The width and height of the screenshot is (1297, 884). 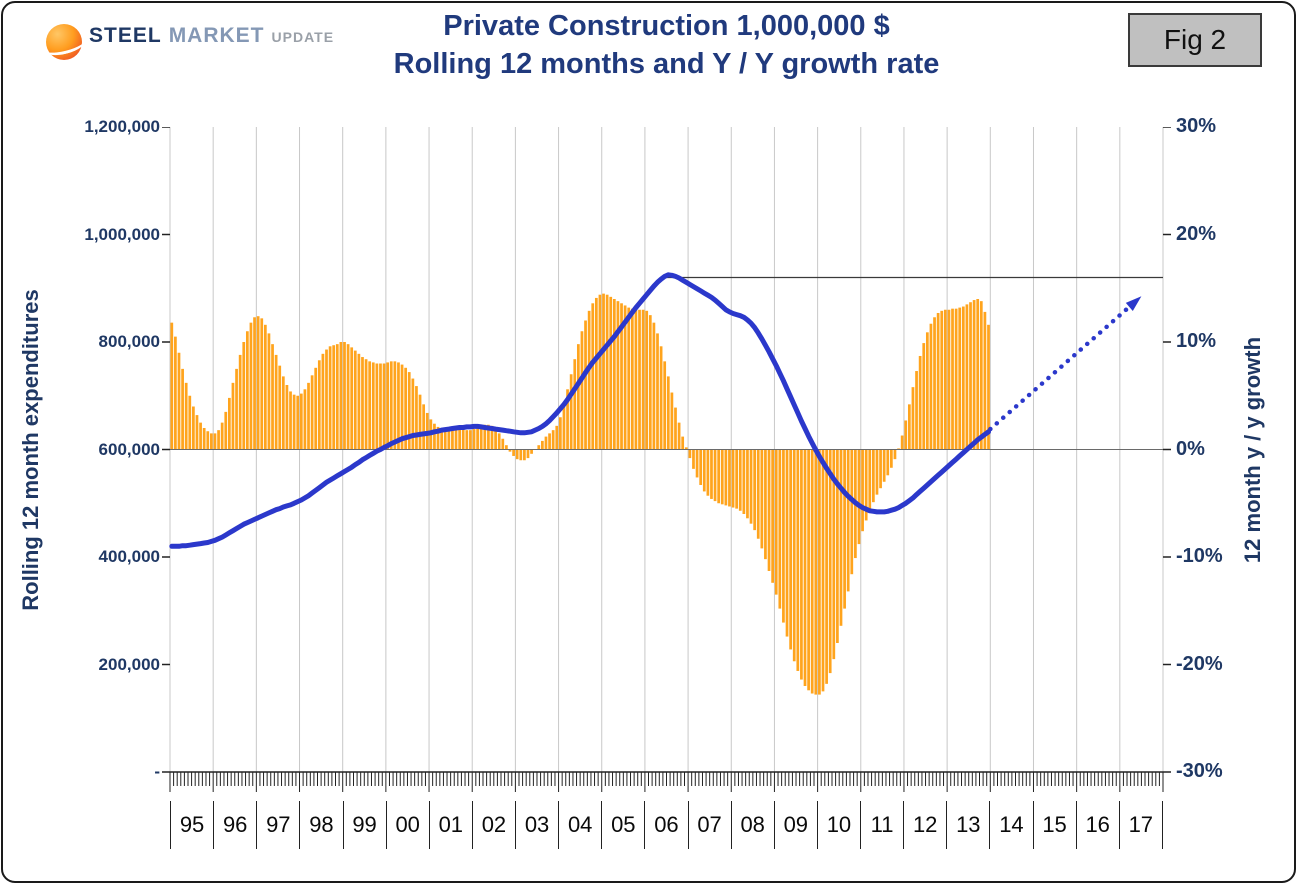 I want to click on figure-number-label: Fig 2, so click(x=1195, y=39).